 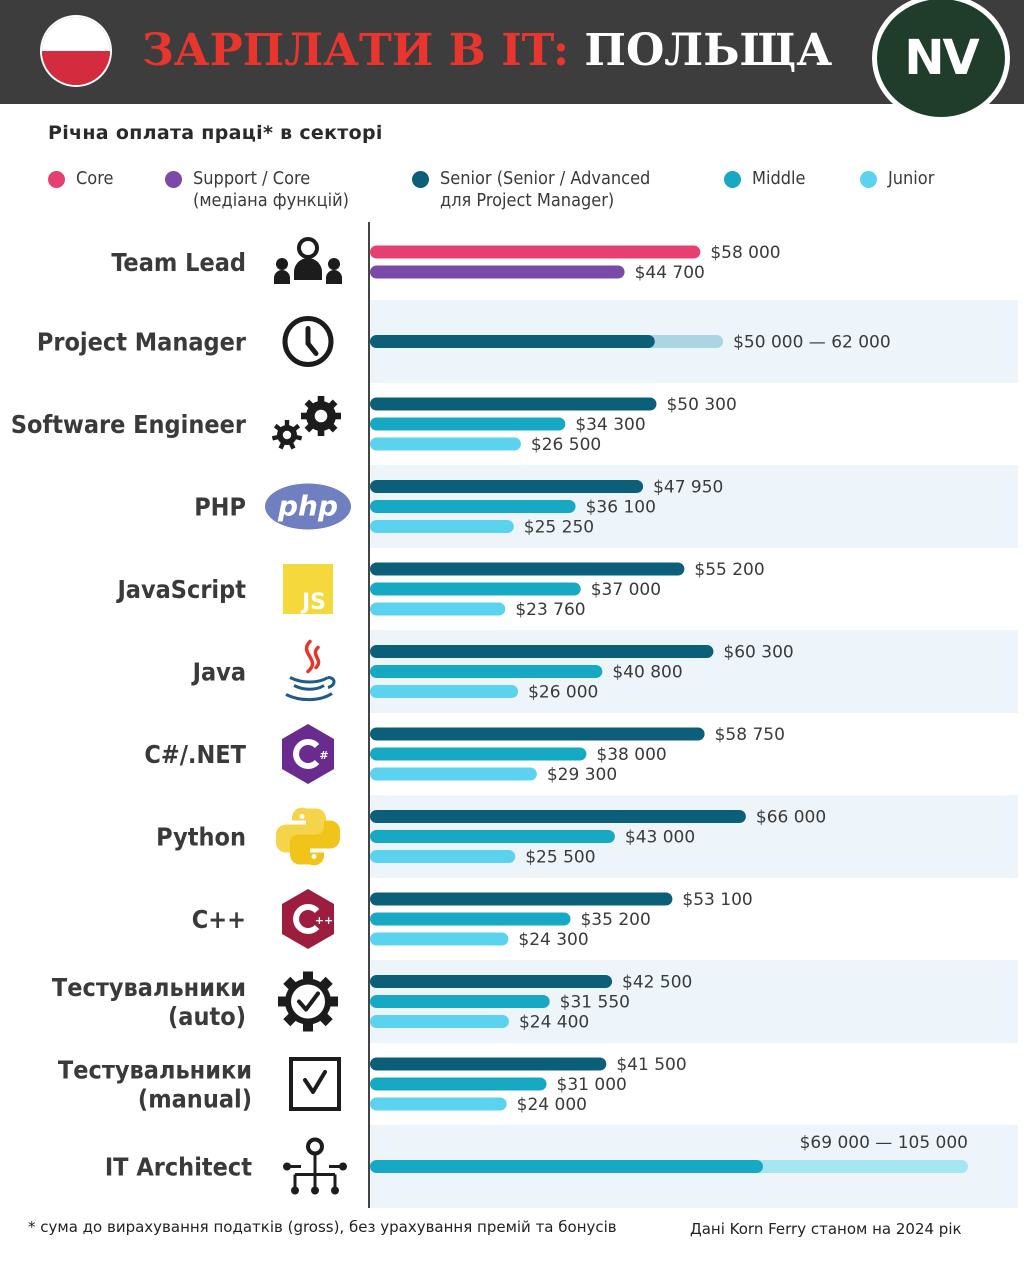 What do you see at coordinates (76, 51) in the screenshot?
I see `poland-flag-icon` at bounding box center [76, 51].